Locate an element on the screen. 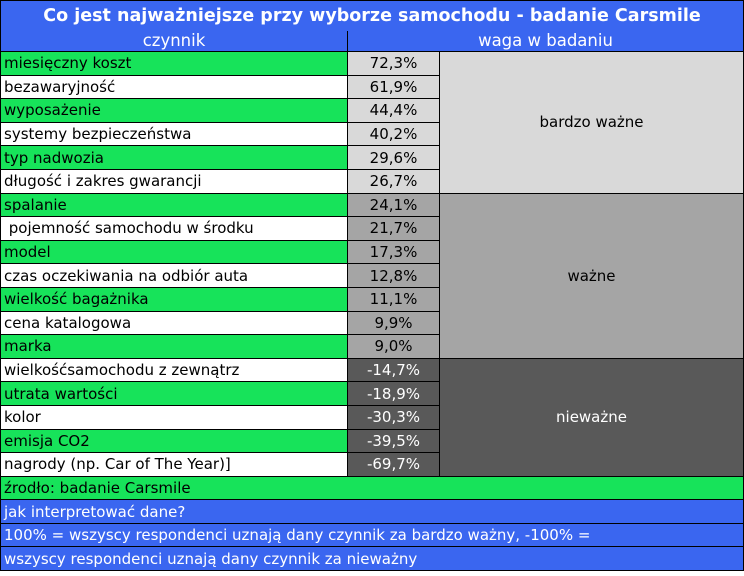 This screenshot has height=576, width=744. factor-name: wielkość bagażnika is located at coordinates (174, 299).